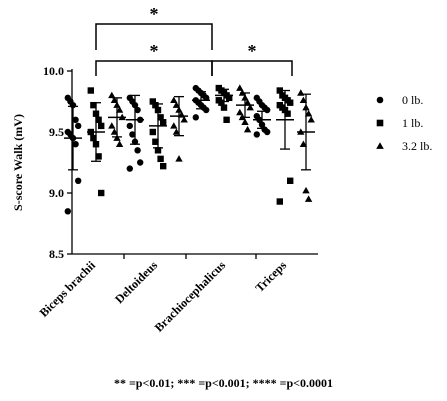 This screenshot has height=401, width=447. Describe the element at coordinates (417, 146) in the screenshot. I see `legend-label: 3.2 lb.` at that location.